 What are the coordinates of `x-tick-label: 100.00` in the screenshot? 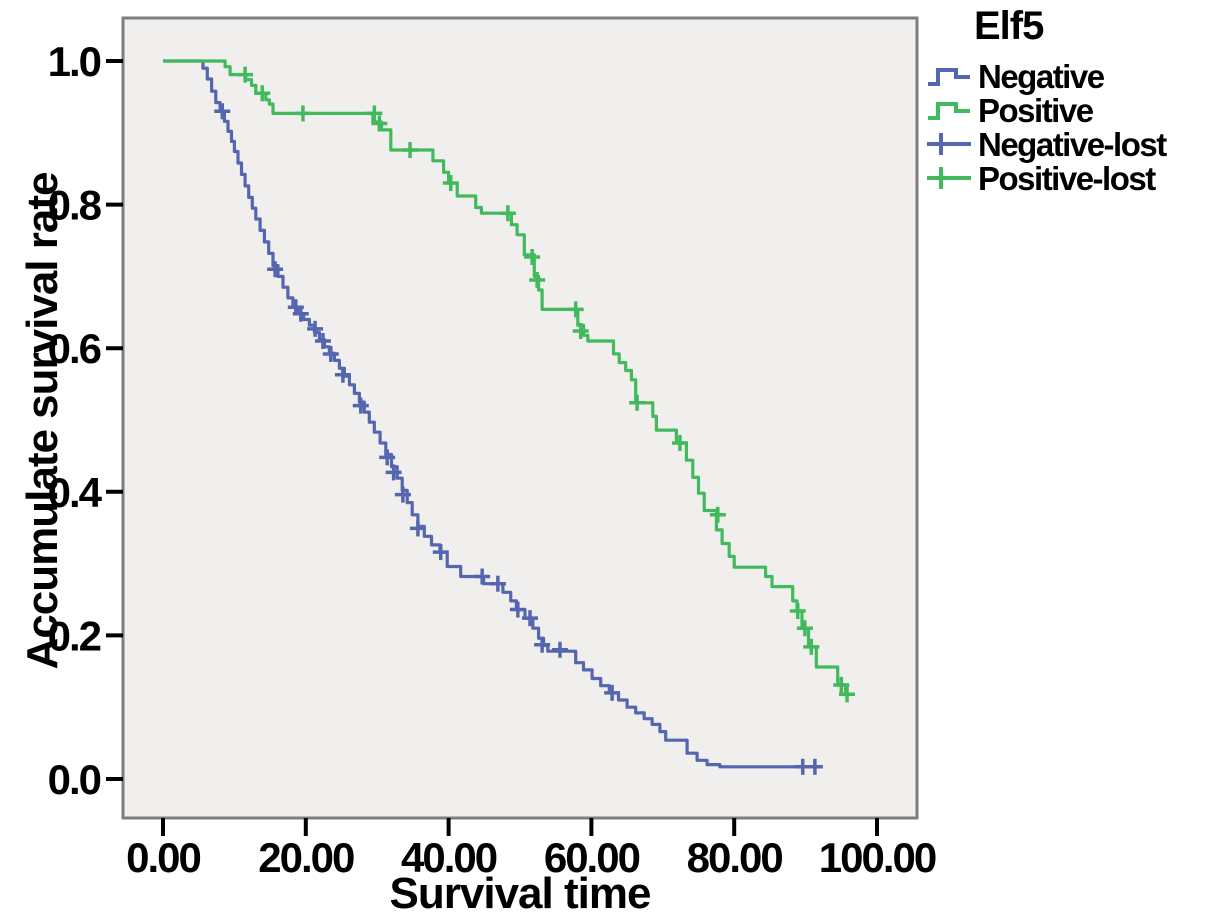 It's located at (877, 857).